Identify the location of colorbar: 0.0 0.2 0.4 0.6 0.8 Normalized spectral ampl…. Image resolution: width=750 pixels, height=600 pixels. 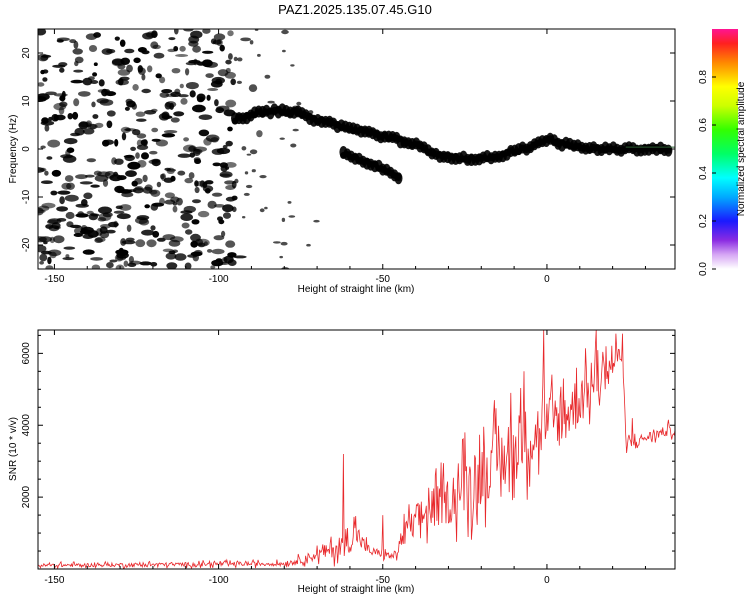
(722, 152).